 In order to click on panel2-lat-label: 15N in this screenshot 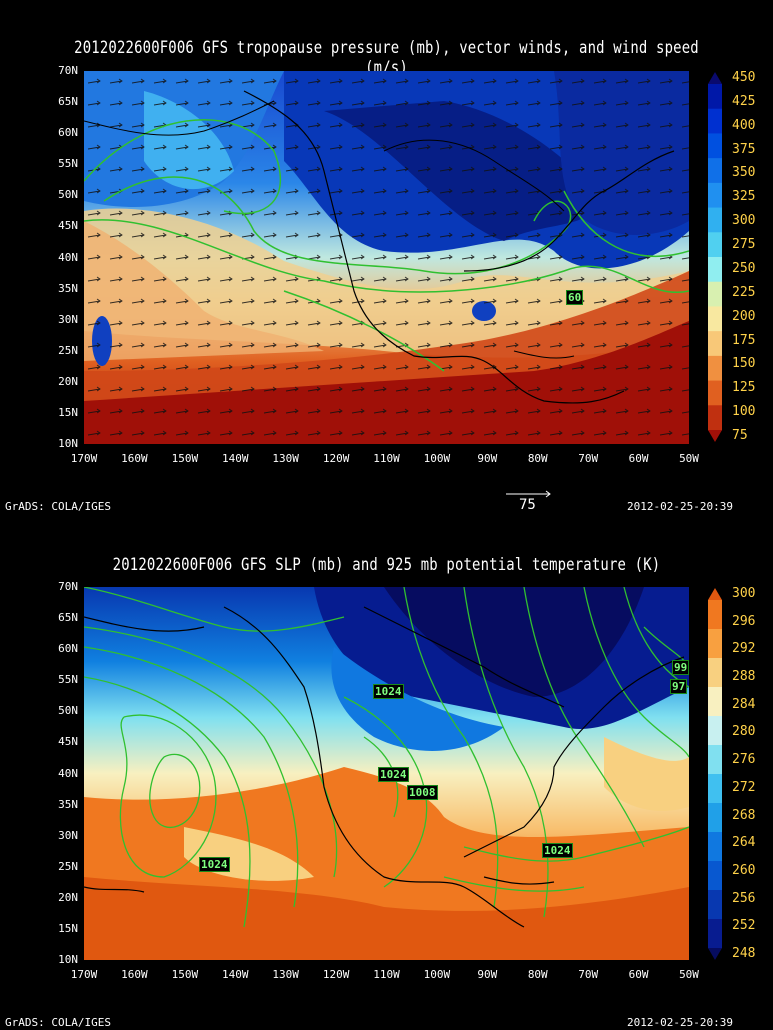, I will do `click(68, 928)`.